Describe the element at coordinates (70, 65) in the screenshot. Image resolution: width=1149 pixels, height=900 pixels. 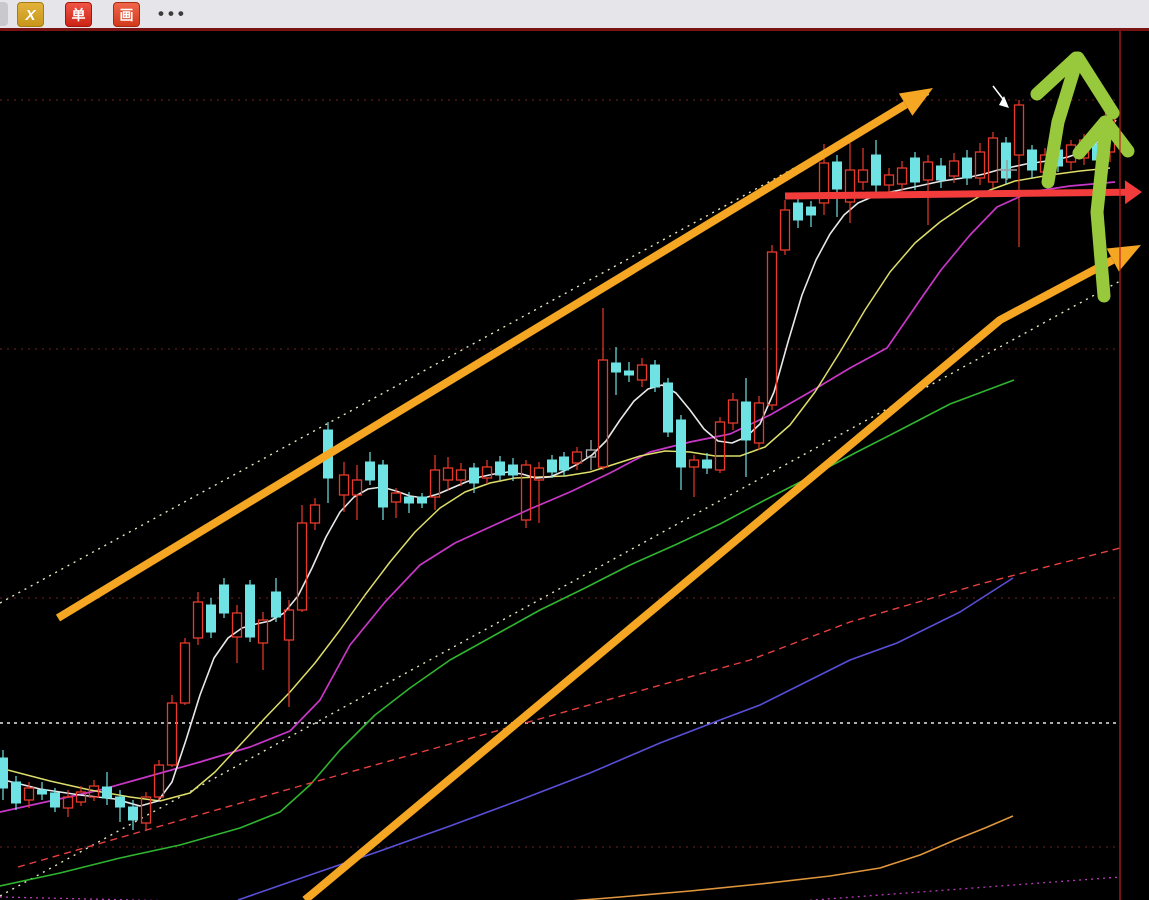
I see `price-up-arrow: ↑` at that location.